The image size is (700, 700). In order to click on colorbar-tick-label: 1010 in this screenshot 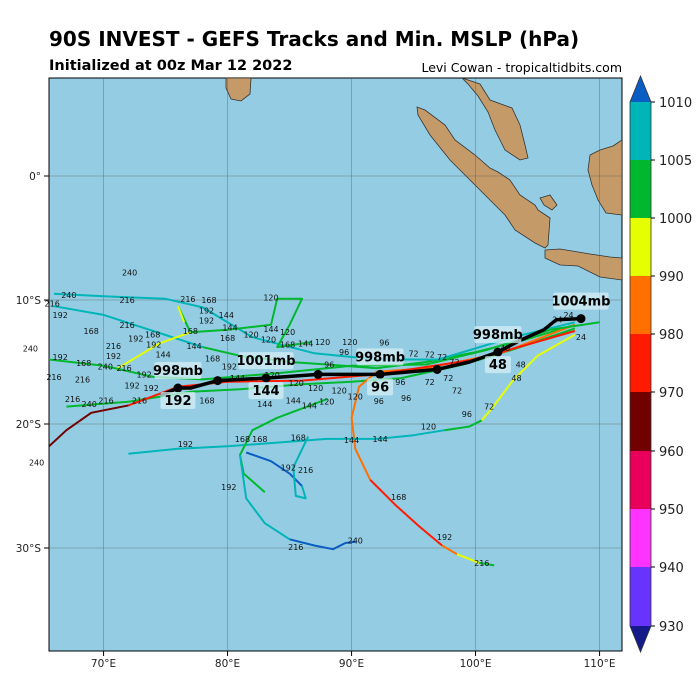, I will do `click(675, 103)`.